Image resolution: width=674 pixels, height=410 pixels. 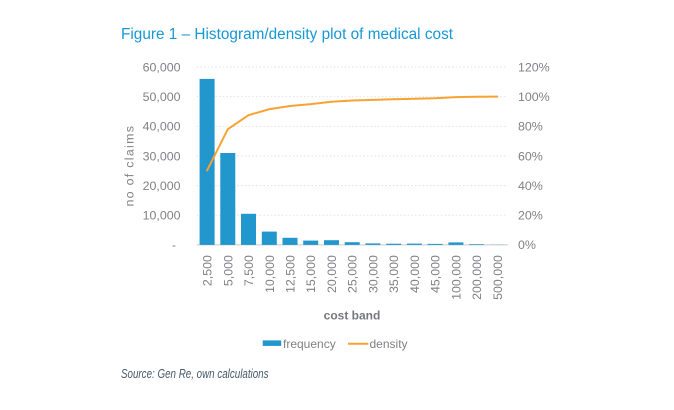 What do you see at coordinates (130, 166) in the screenshot?
I see `svg-text: no of claims` at bounding box center [130, 166].